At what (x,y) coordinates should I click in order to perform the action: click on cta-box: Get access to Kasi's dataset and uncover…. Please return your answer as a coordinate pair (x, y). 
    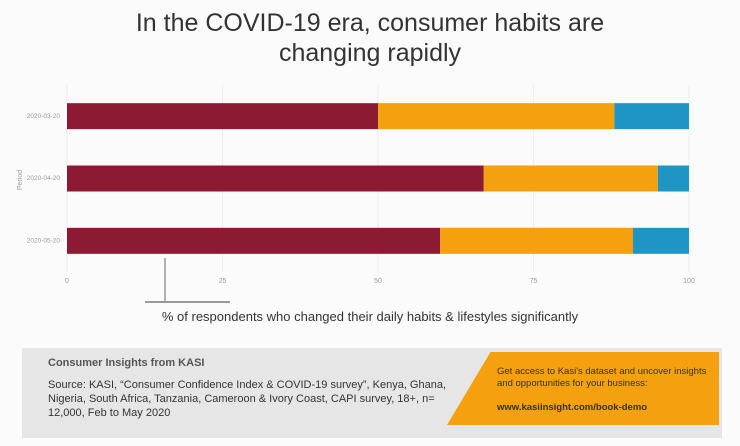
    Looking at the image, I should click on (583, 388).